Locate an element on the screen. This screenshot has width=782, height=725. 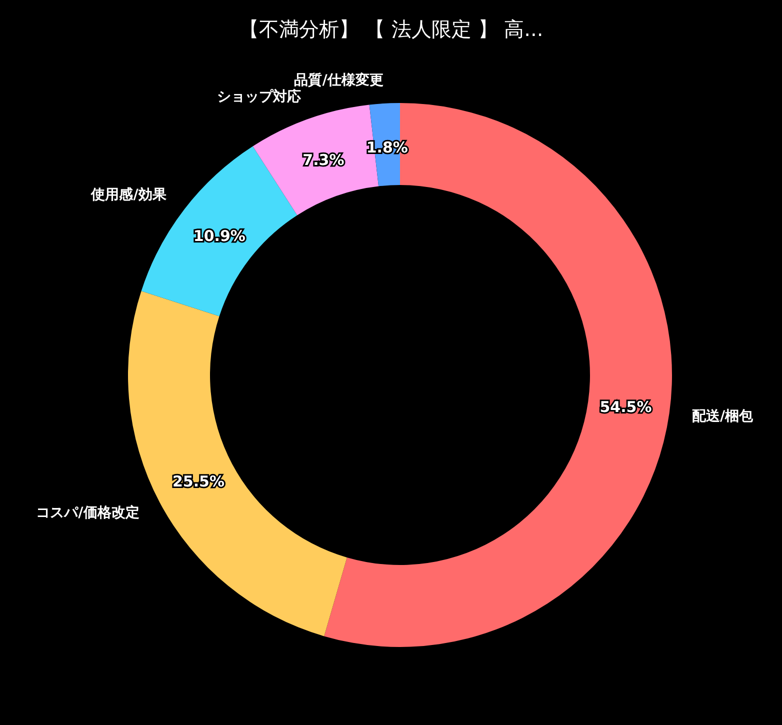
data-label: 54.5% is located at coordinates (626, 407).